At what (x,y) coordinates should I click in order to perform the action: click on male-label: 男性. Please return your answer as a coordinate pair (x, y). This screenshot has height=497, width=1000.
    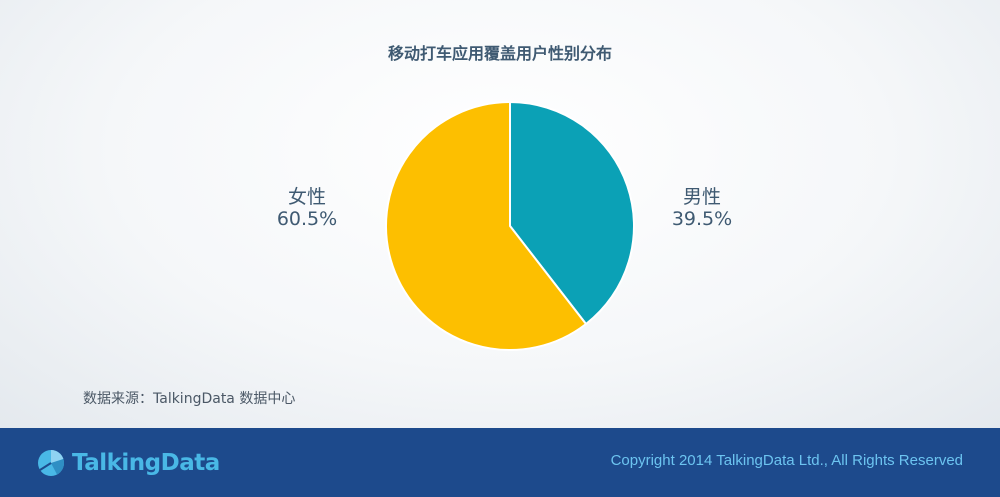
    Looking at the image, I should click on (701, 197).